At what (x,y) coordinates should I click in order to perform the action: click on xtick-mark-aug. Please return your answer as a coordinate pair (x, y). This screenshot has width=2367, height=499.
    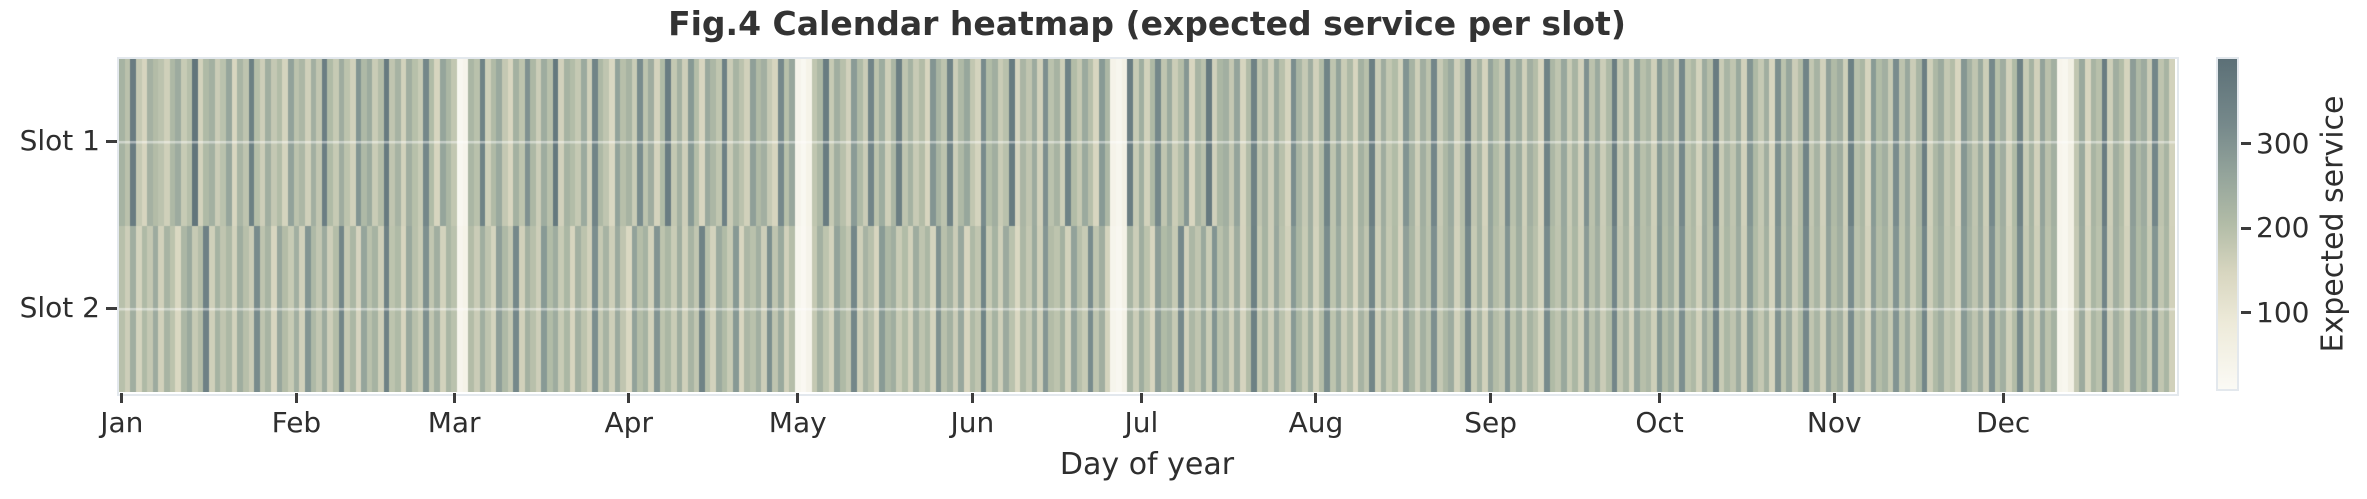
    Looking at the image, I should click on (1316, 398).